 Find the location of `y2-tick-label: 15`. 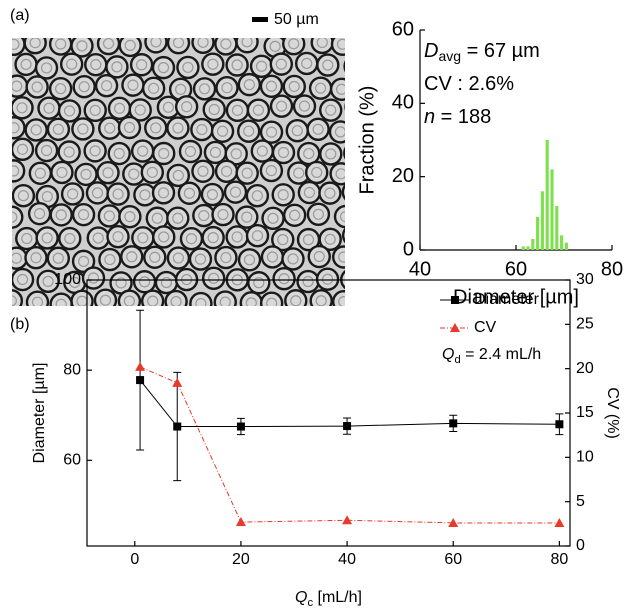

y2-tick-label: 15 is located at coordinates (585, 412).